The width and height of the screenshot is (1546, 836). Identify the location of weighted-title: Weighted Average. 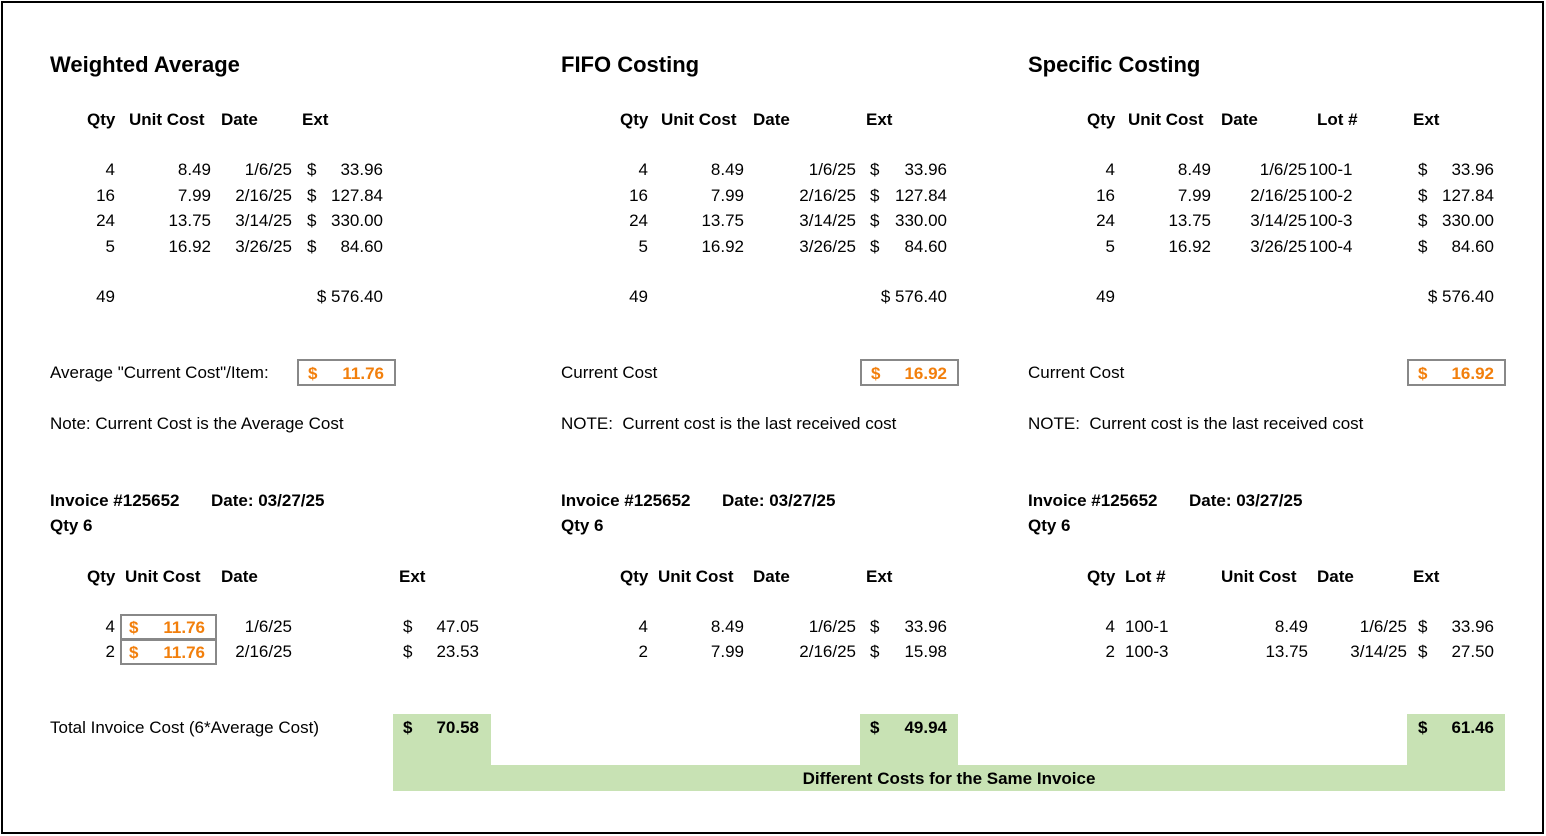
(145, 64).